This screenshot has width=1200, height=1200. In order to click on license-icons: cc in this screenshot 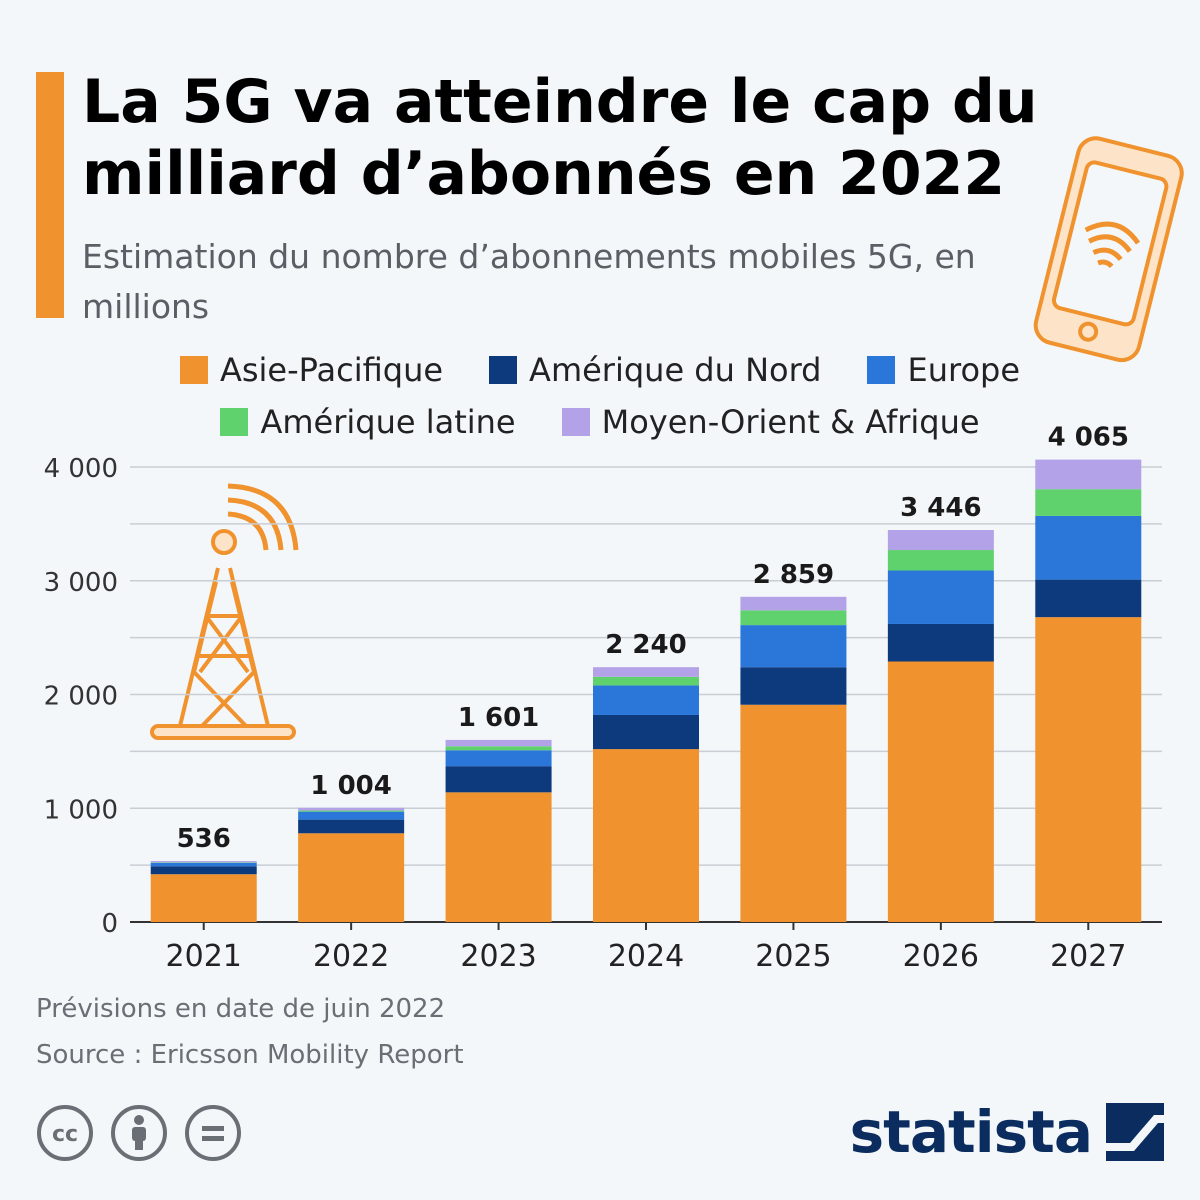, I will do `click(139, 1133)`.